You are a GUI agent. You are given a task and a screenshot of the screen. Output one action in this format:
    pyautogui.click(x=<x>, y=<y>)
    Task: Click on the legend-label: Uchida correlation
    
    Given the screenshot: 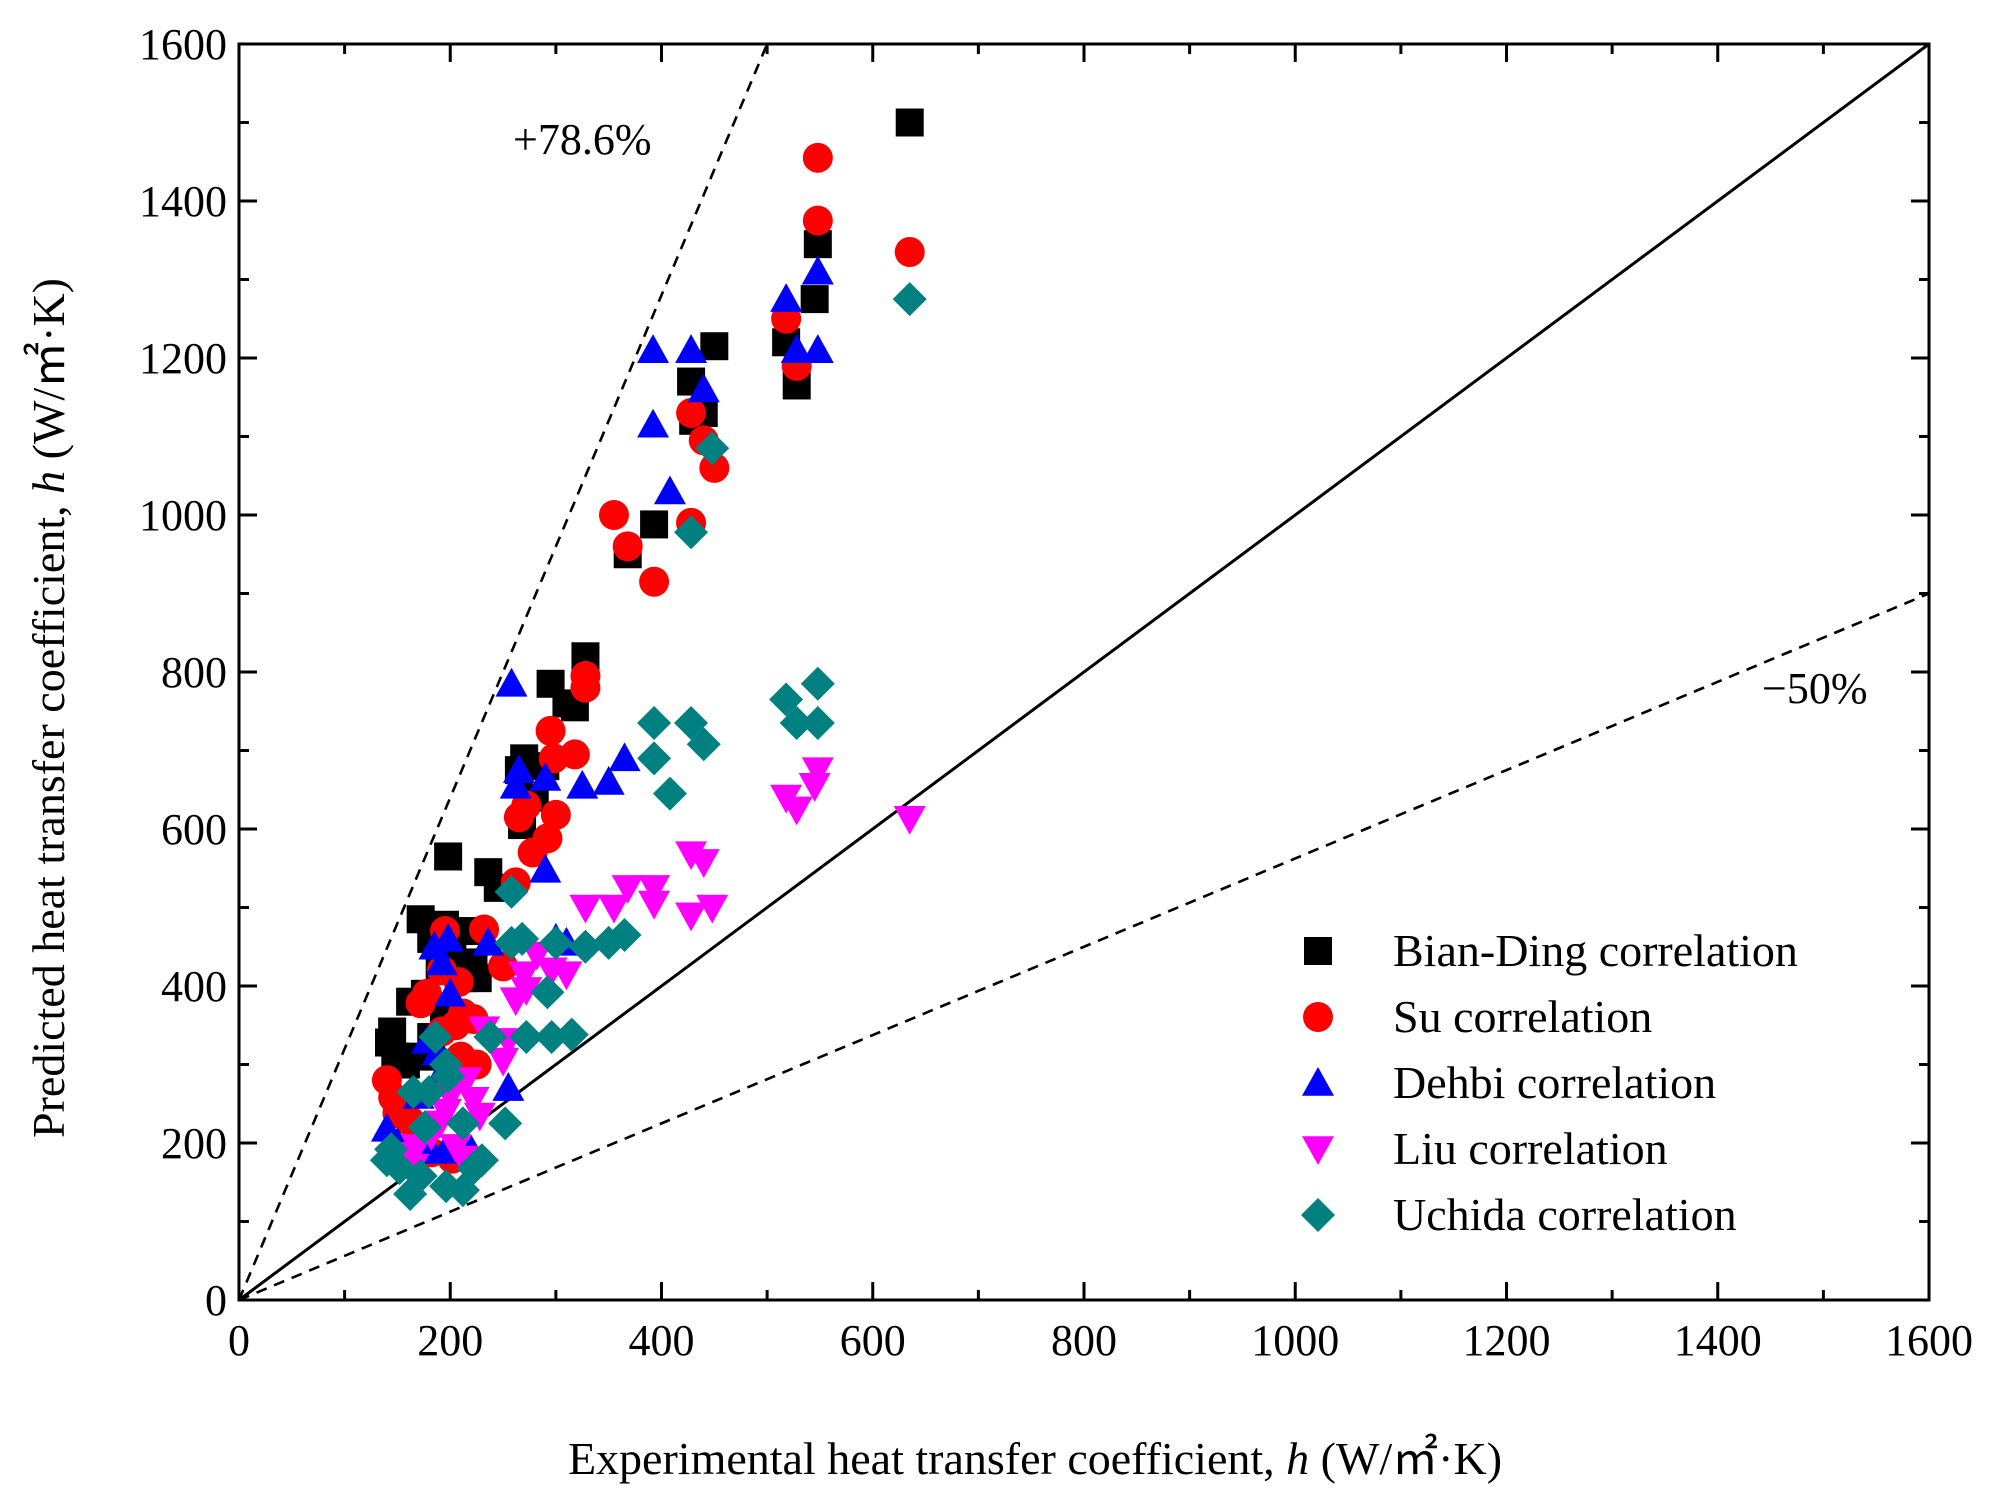 What is the action you would take?
    pyautogui.click(x=1565, y=1214)
    